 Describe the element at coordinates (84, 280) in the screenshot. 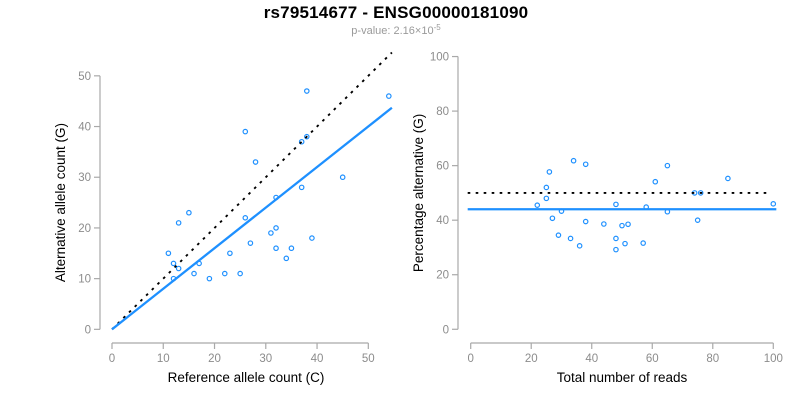

I see `y-tick-label: 10` at that location.